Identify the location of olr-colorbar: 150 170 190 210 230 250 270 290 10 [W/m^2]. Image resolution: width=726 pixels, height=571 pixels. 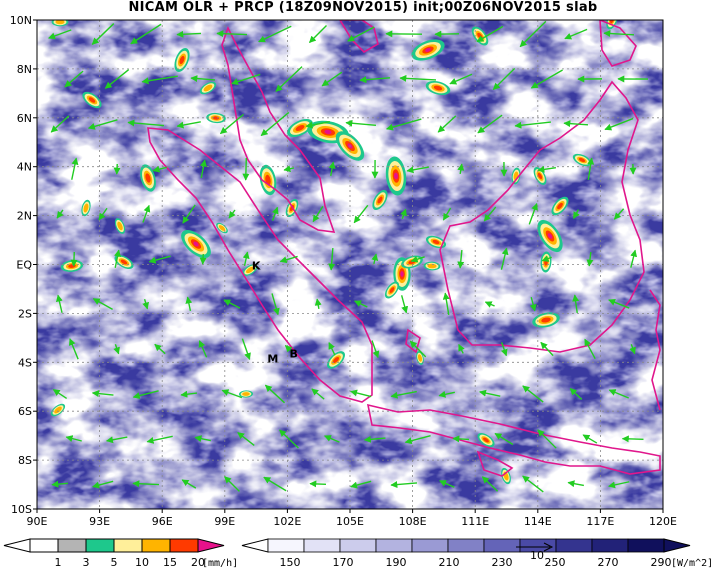
(477, 553).